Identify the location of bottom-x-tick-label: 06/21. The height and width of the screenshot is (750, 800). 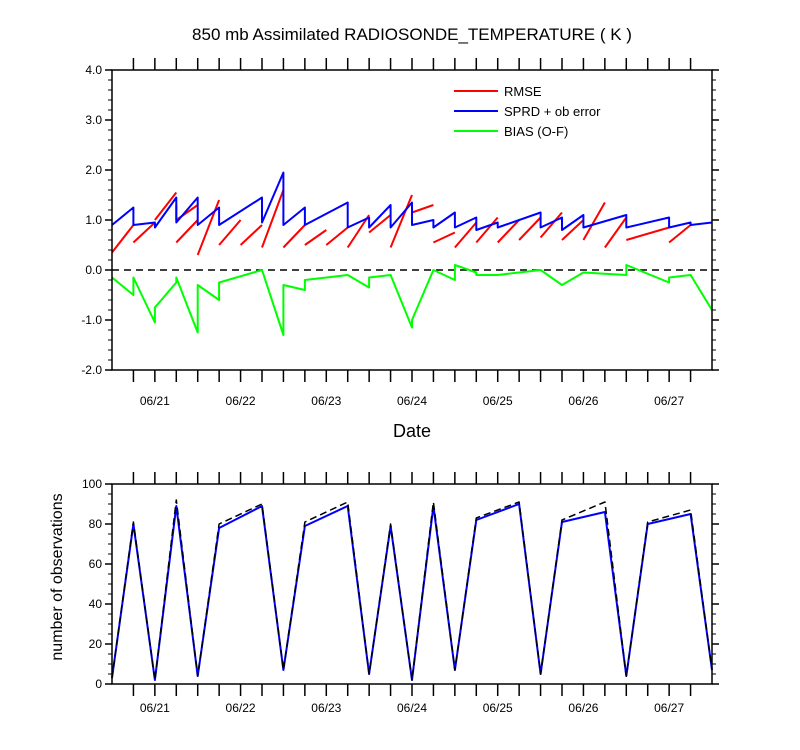
(155, 708).